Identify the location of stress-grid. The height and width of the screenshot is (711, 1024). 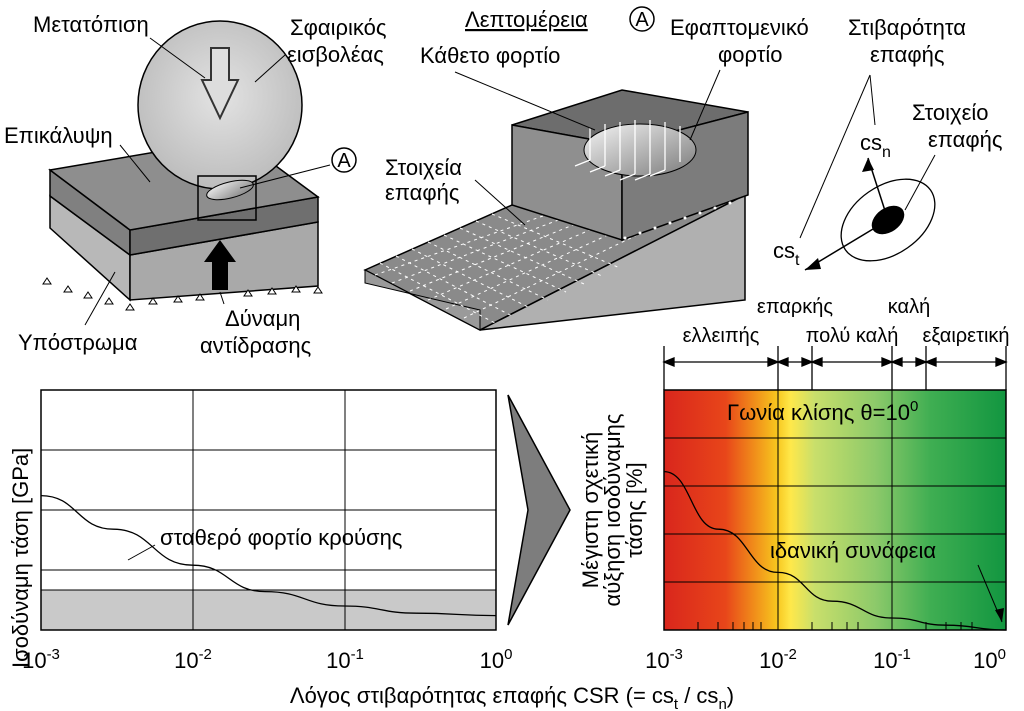
(268, 510).